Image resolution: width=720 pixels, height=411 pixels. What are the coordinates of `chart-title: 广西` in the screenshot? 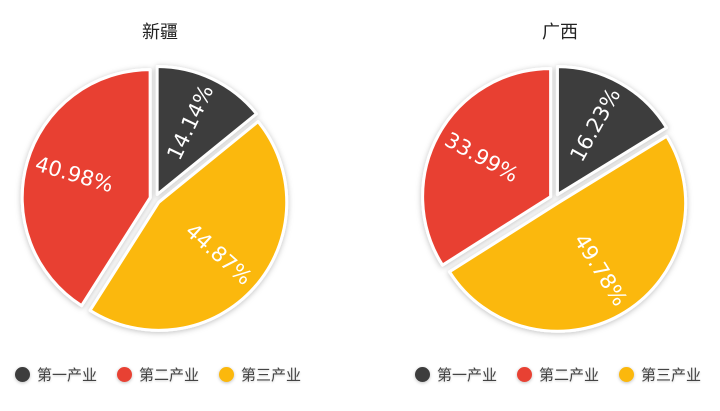 It's located at (560, 32).